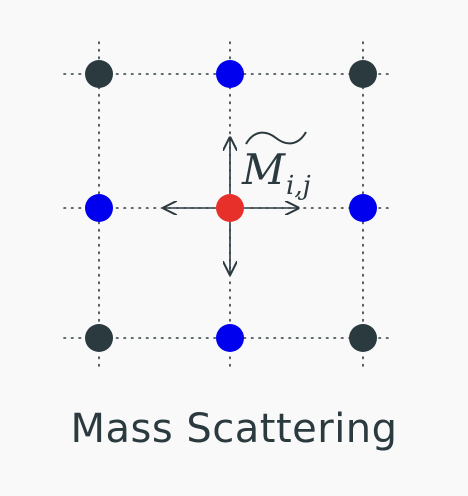 This screenshot has width=468, height=496. I want to click on neighbor-node-left, so click(99, 208).